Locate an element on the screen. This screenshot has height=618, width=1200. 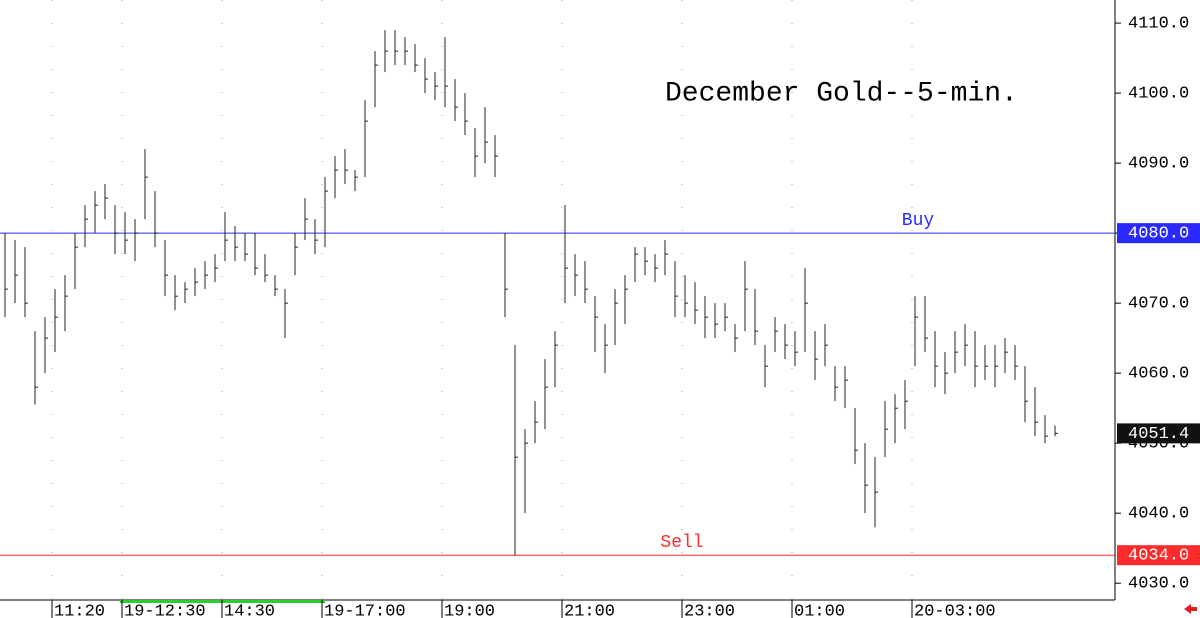
level-label: Sell is located at coordinates (681, 543).